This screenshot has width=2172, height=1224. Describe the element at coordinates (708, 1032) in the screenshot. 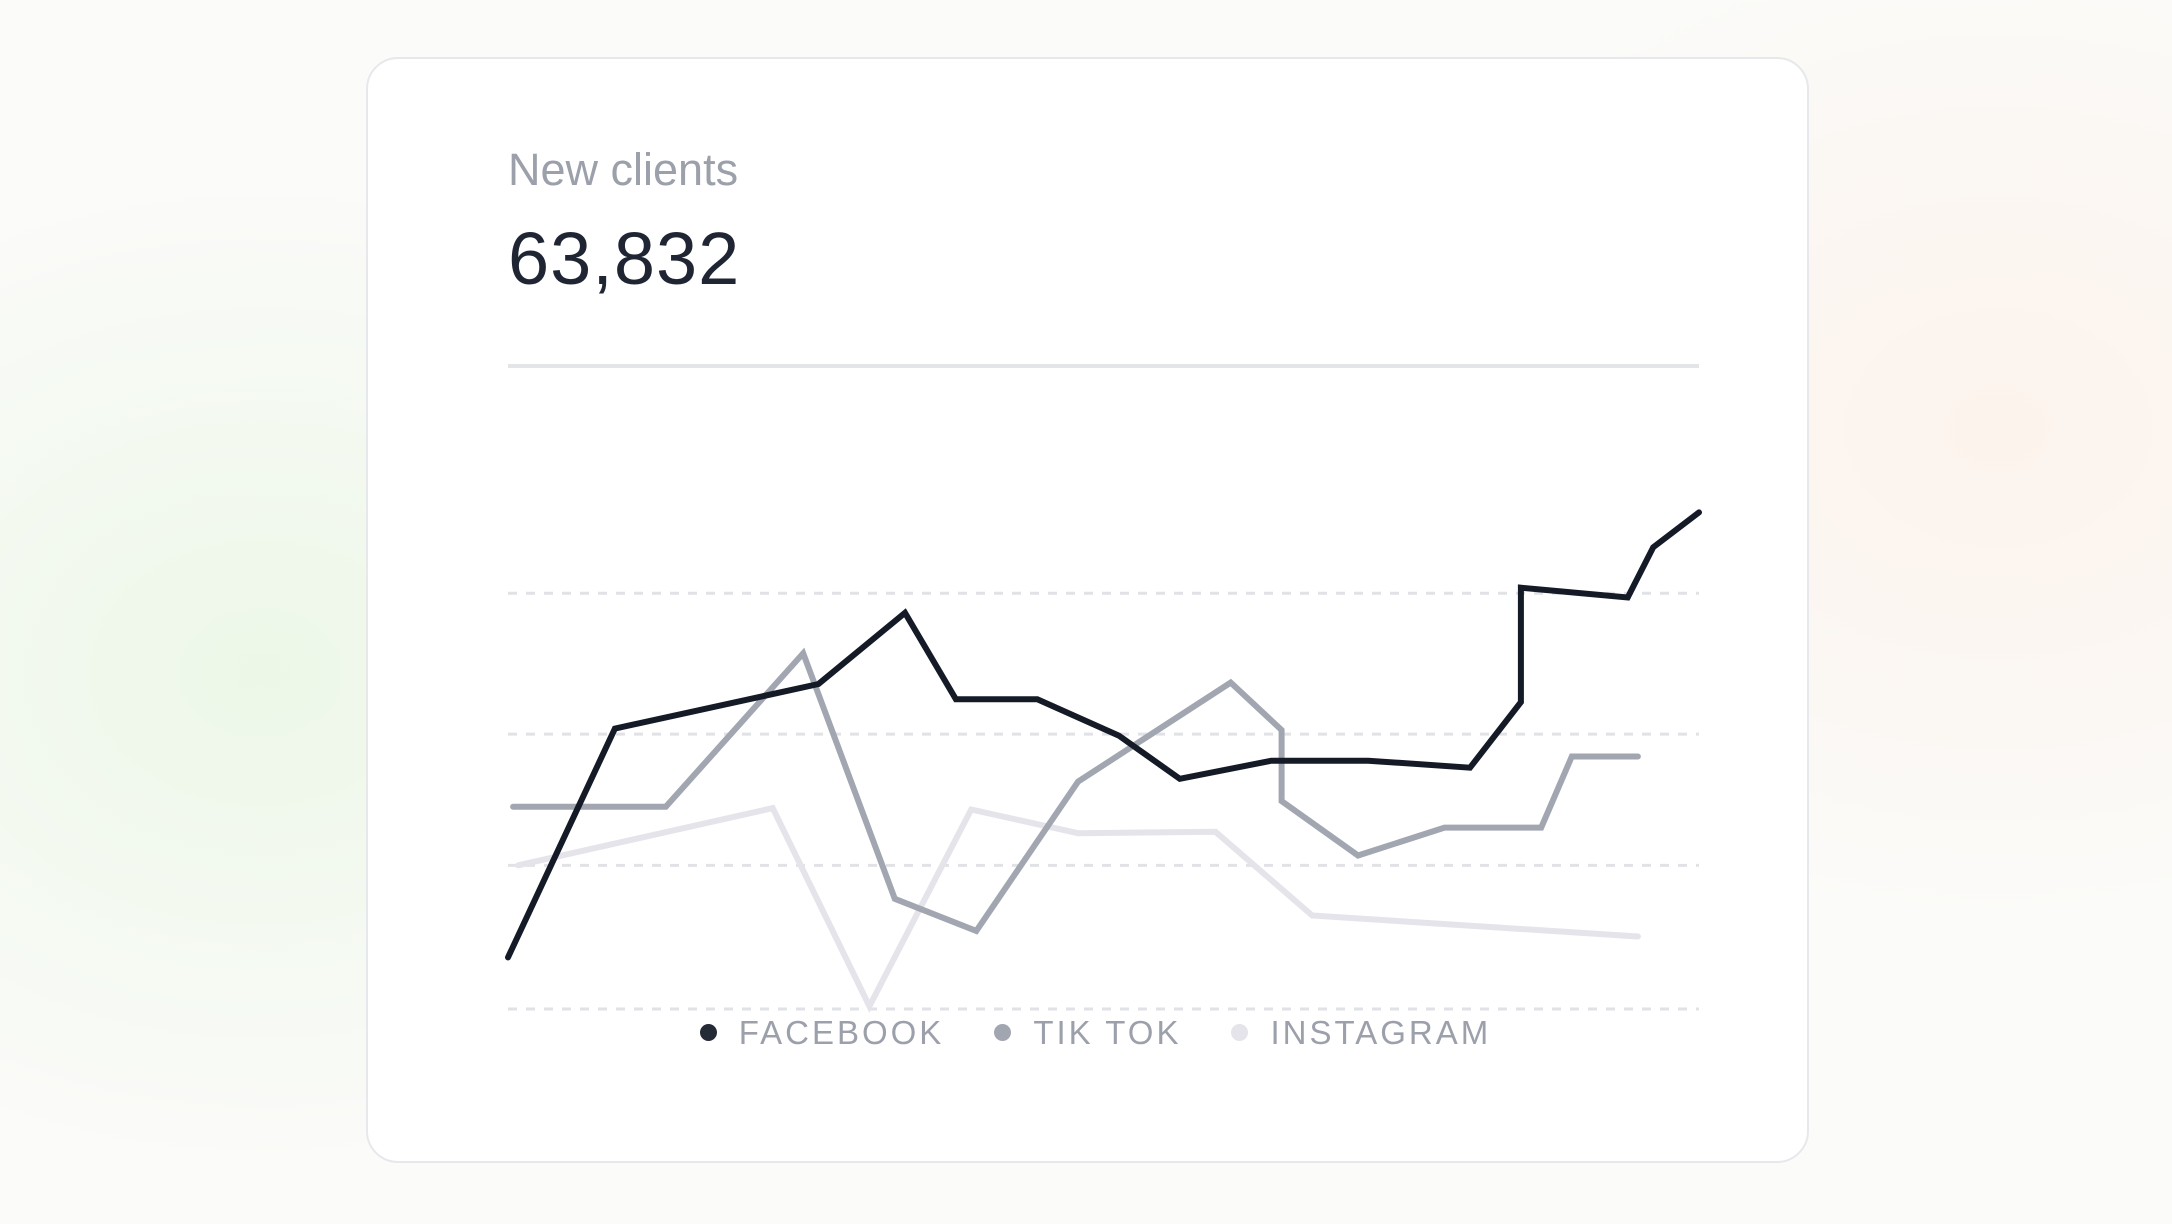

I see `legend-dot-facebook` at that location.